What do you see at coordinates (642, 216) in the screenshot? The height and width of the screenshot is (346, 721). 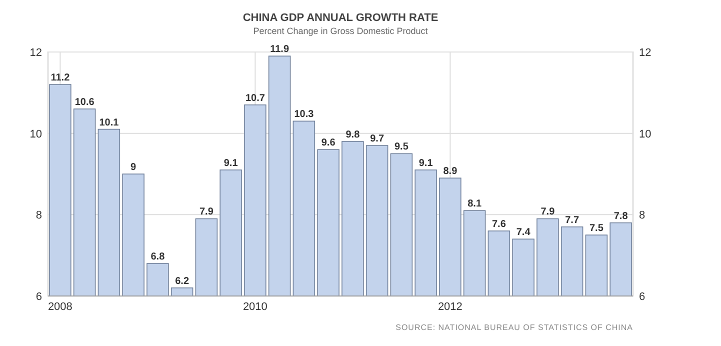 I see `y2-tick-label: 8` at bounding box center [642, 216].